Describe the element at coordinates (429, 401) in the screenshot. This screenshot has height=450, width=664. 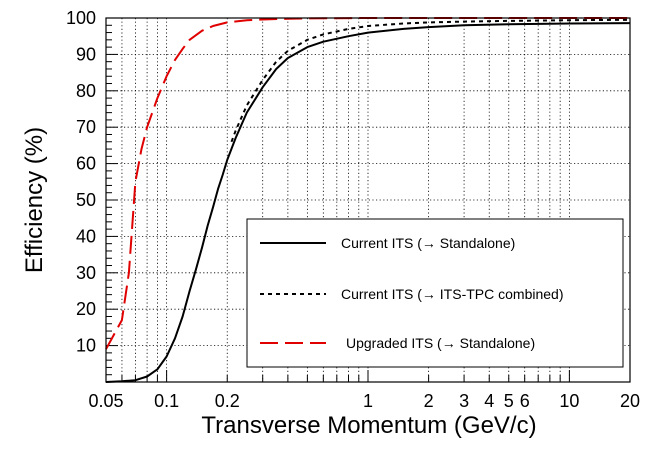
I see `x-tick-label: 2` at that location.